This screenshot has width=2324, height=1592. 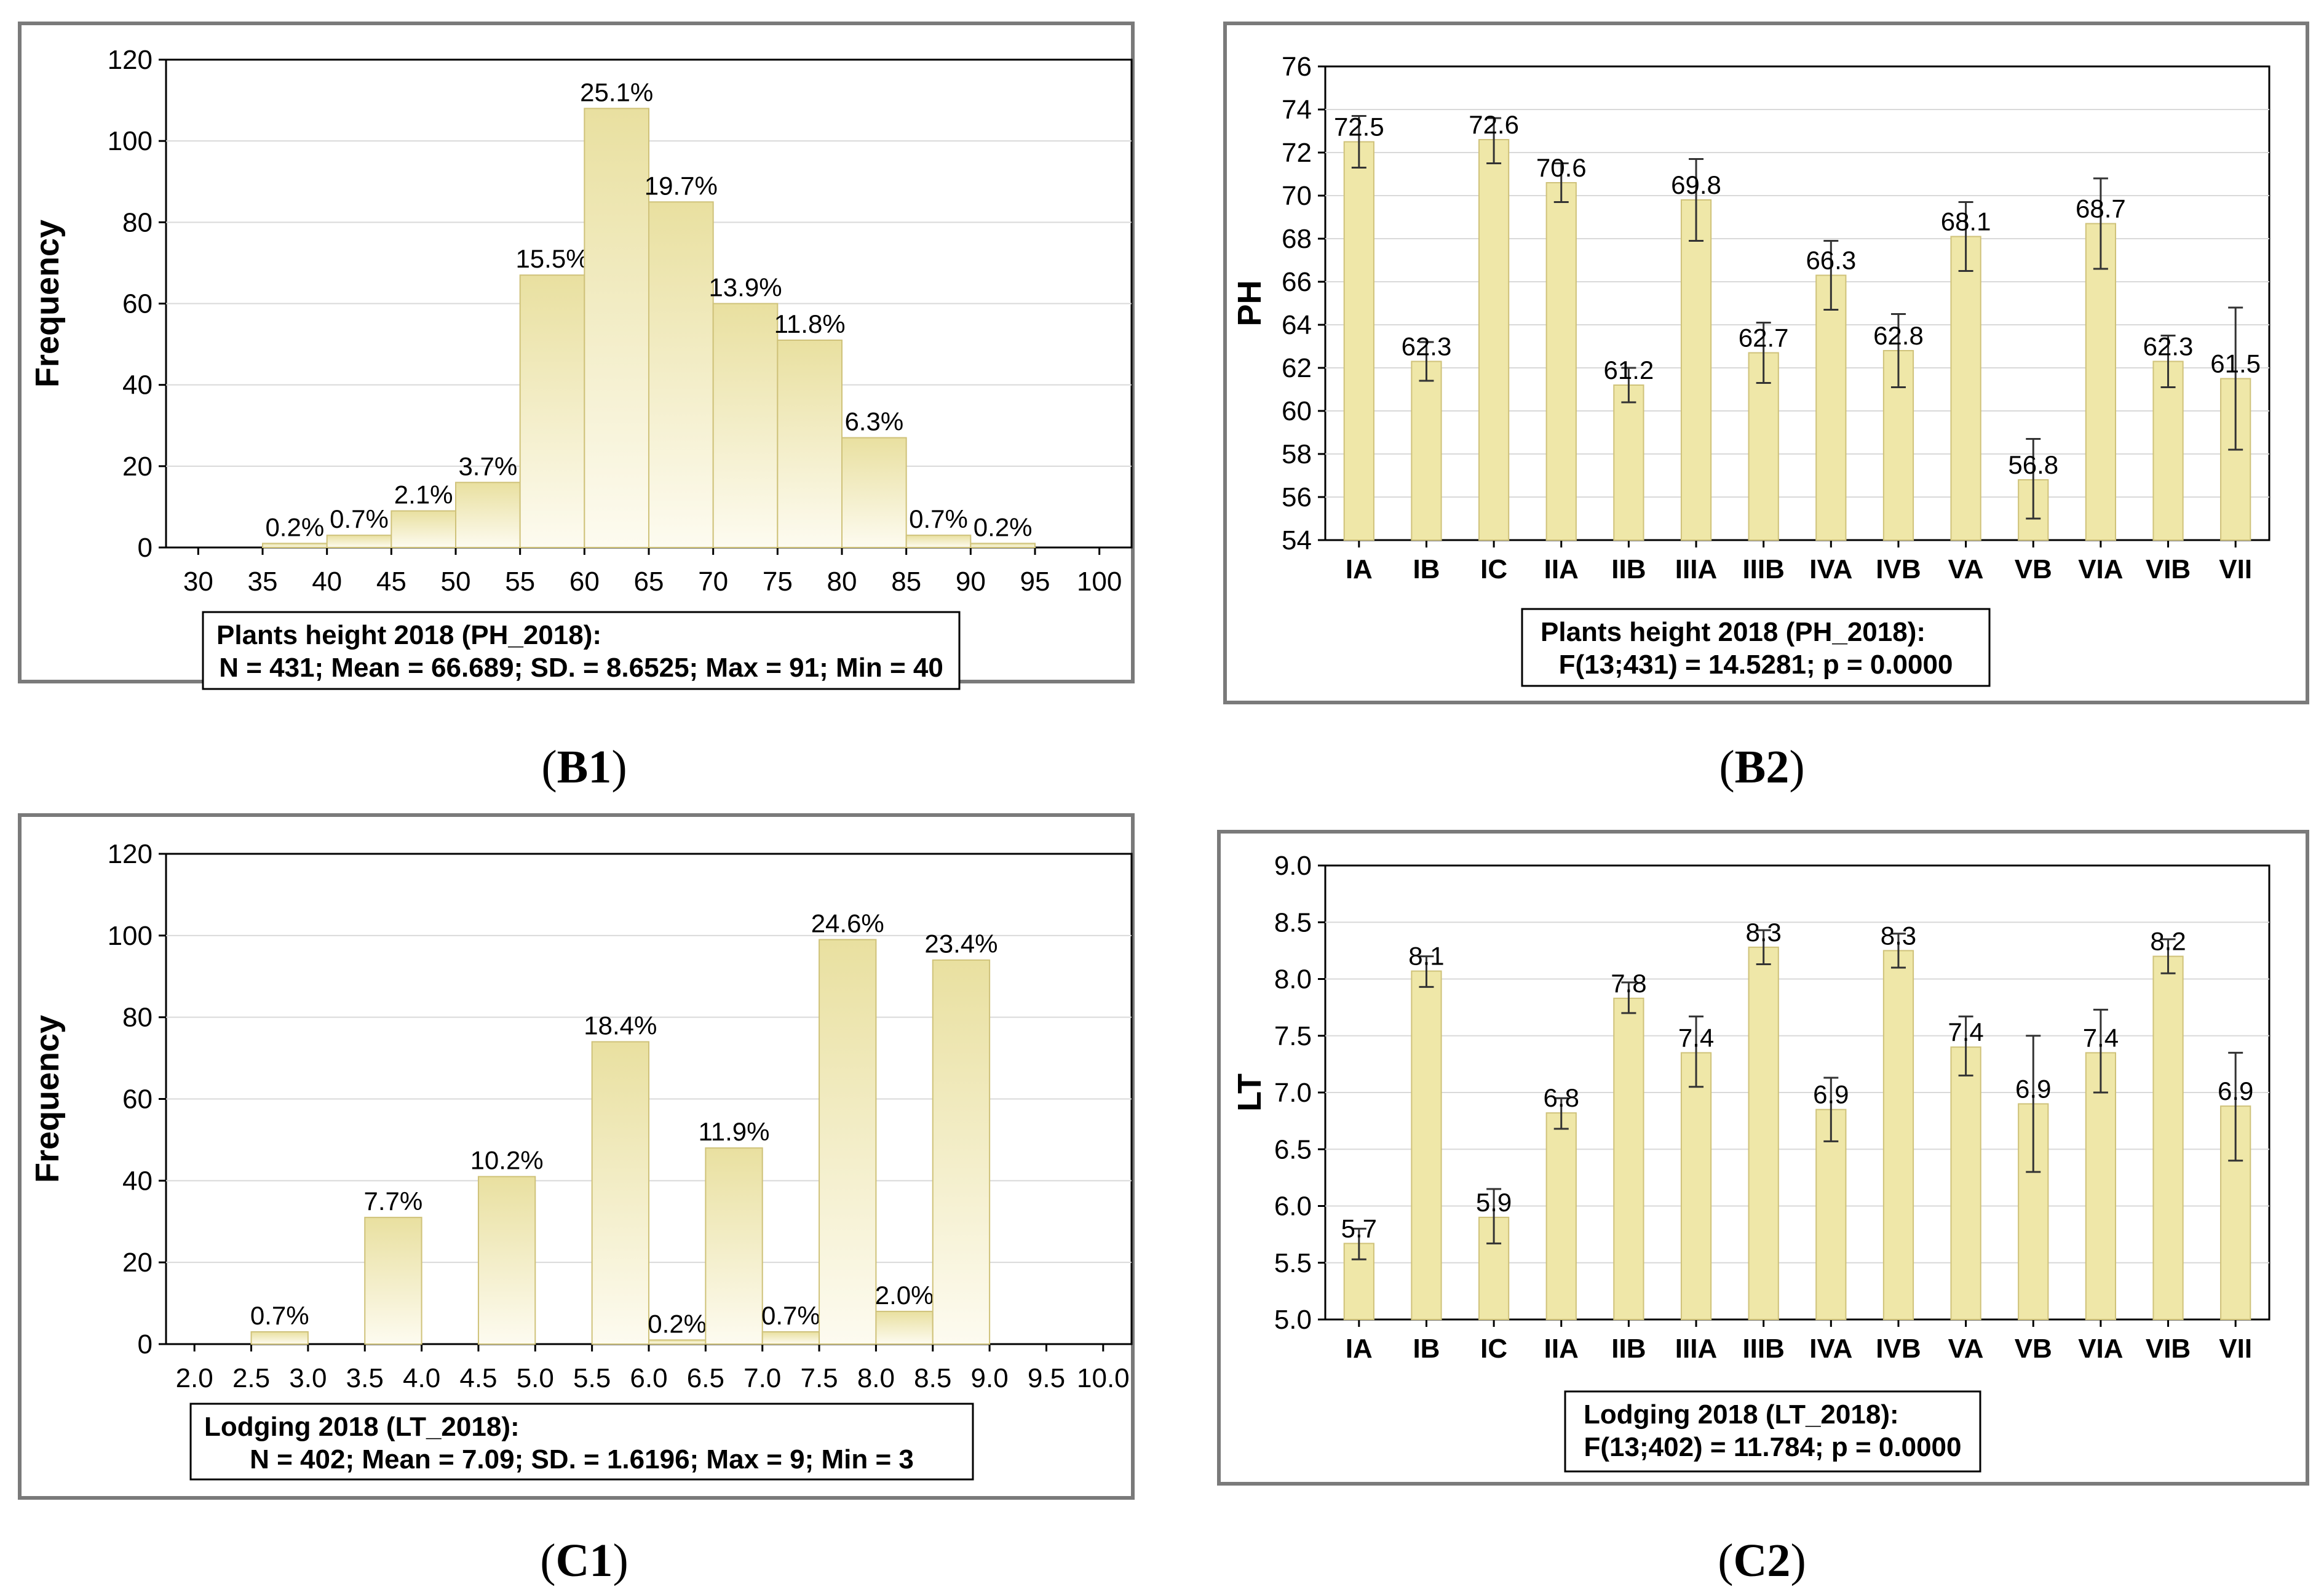 I want to click on bar-value-label: 70.6, so click(x=1562, y=167).